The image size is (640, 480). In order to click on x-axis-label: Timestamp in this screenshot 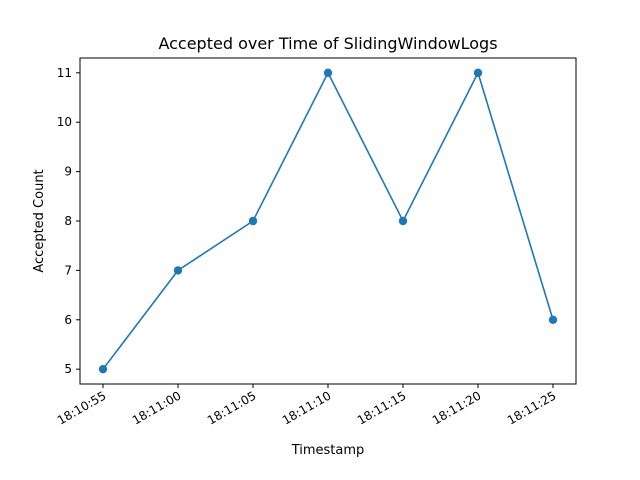, I will do `click(328, 450)`.